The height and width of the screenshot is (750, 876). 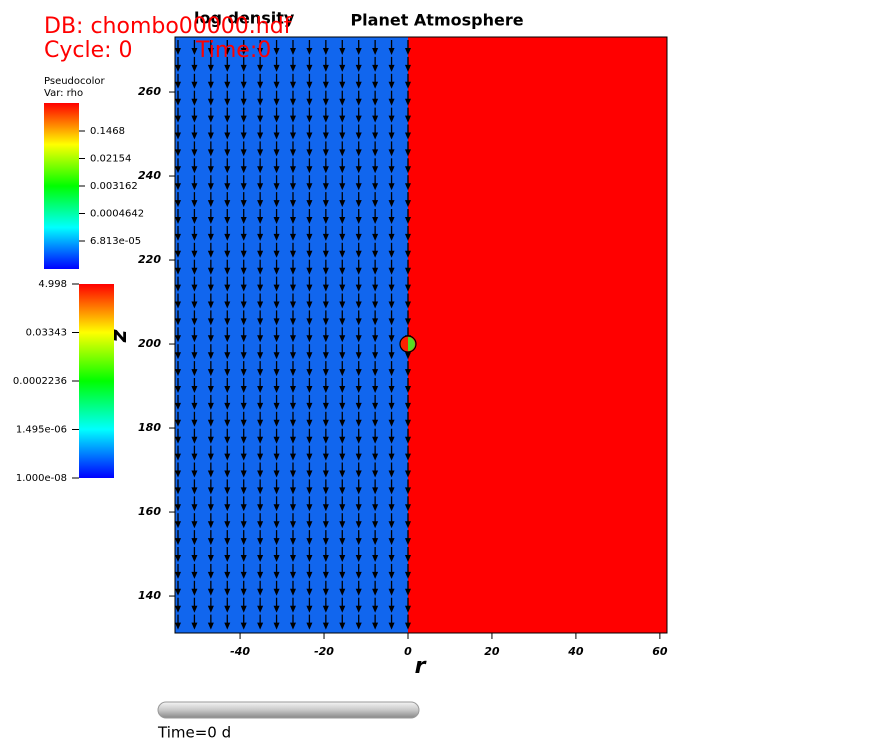 I want to click on time-slider, so click(x=288, y=710).